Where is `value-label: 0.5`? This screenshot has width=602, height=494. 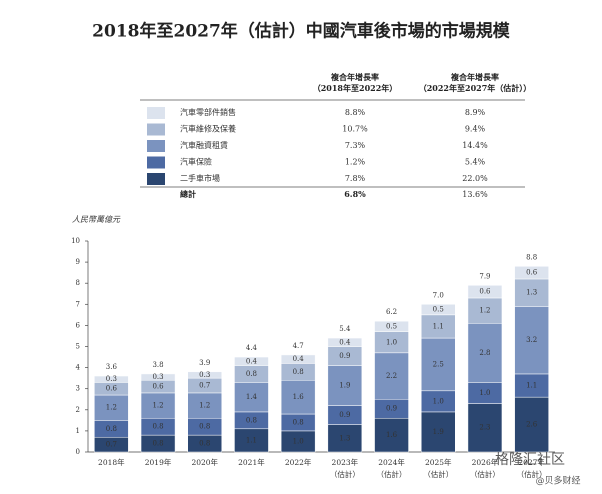 value-label: 0.5 is located at coordinates (438, 310).